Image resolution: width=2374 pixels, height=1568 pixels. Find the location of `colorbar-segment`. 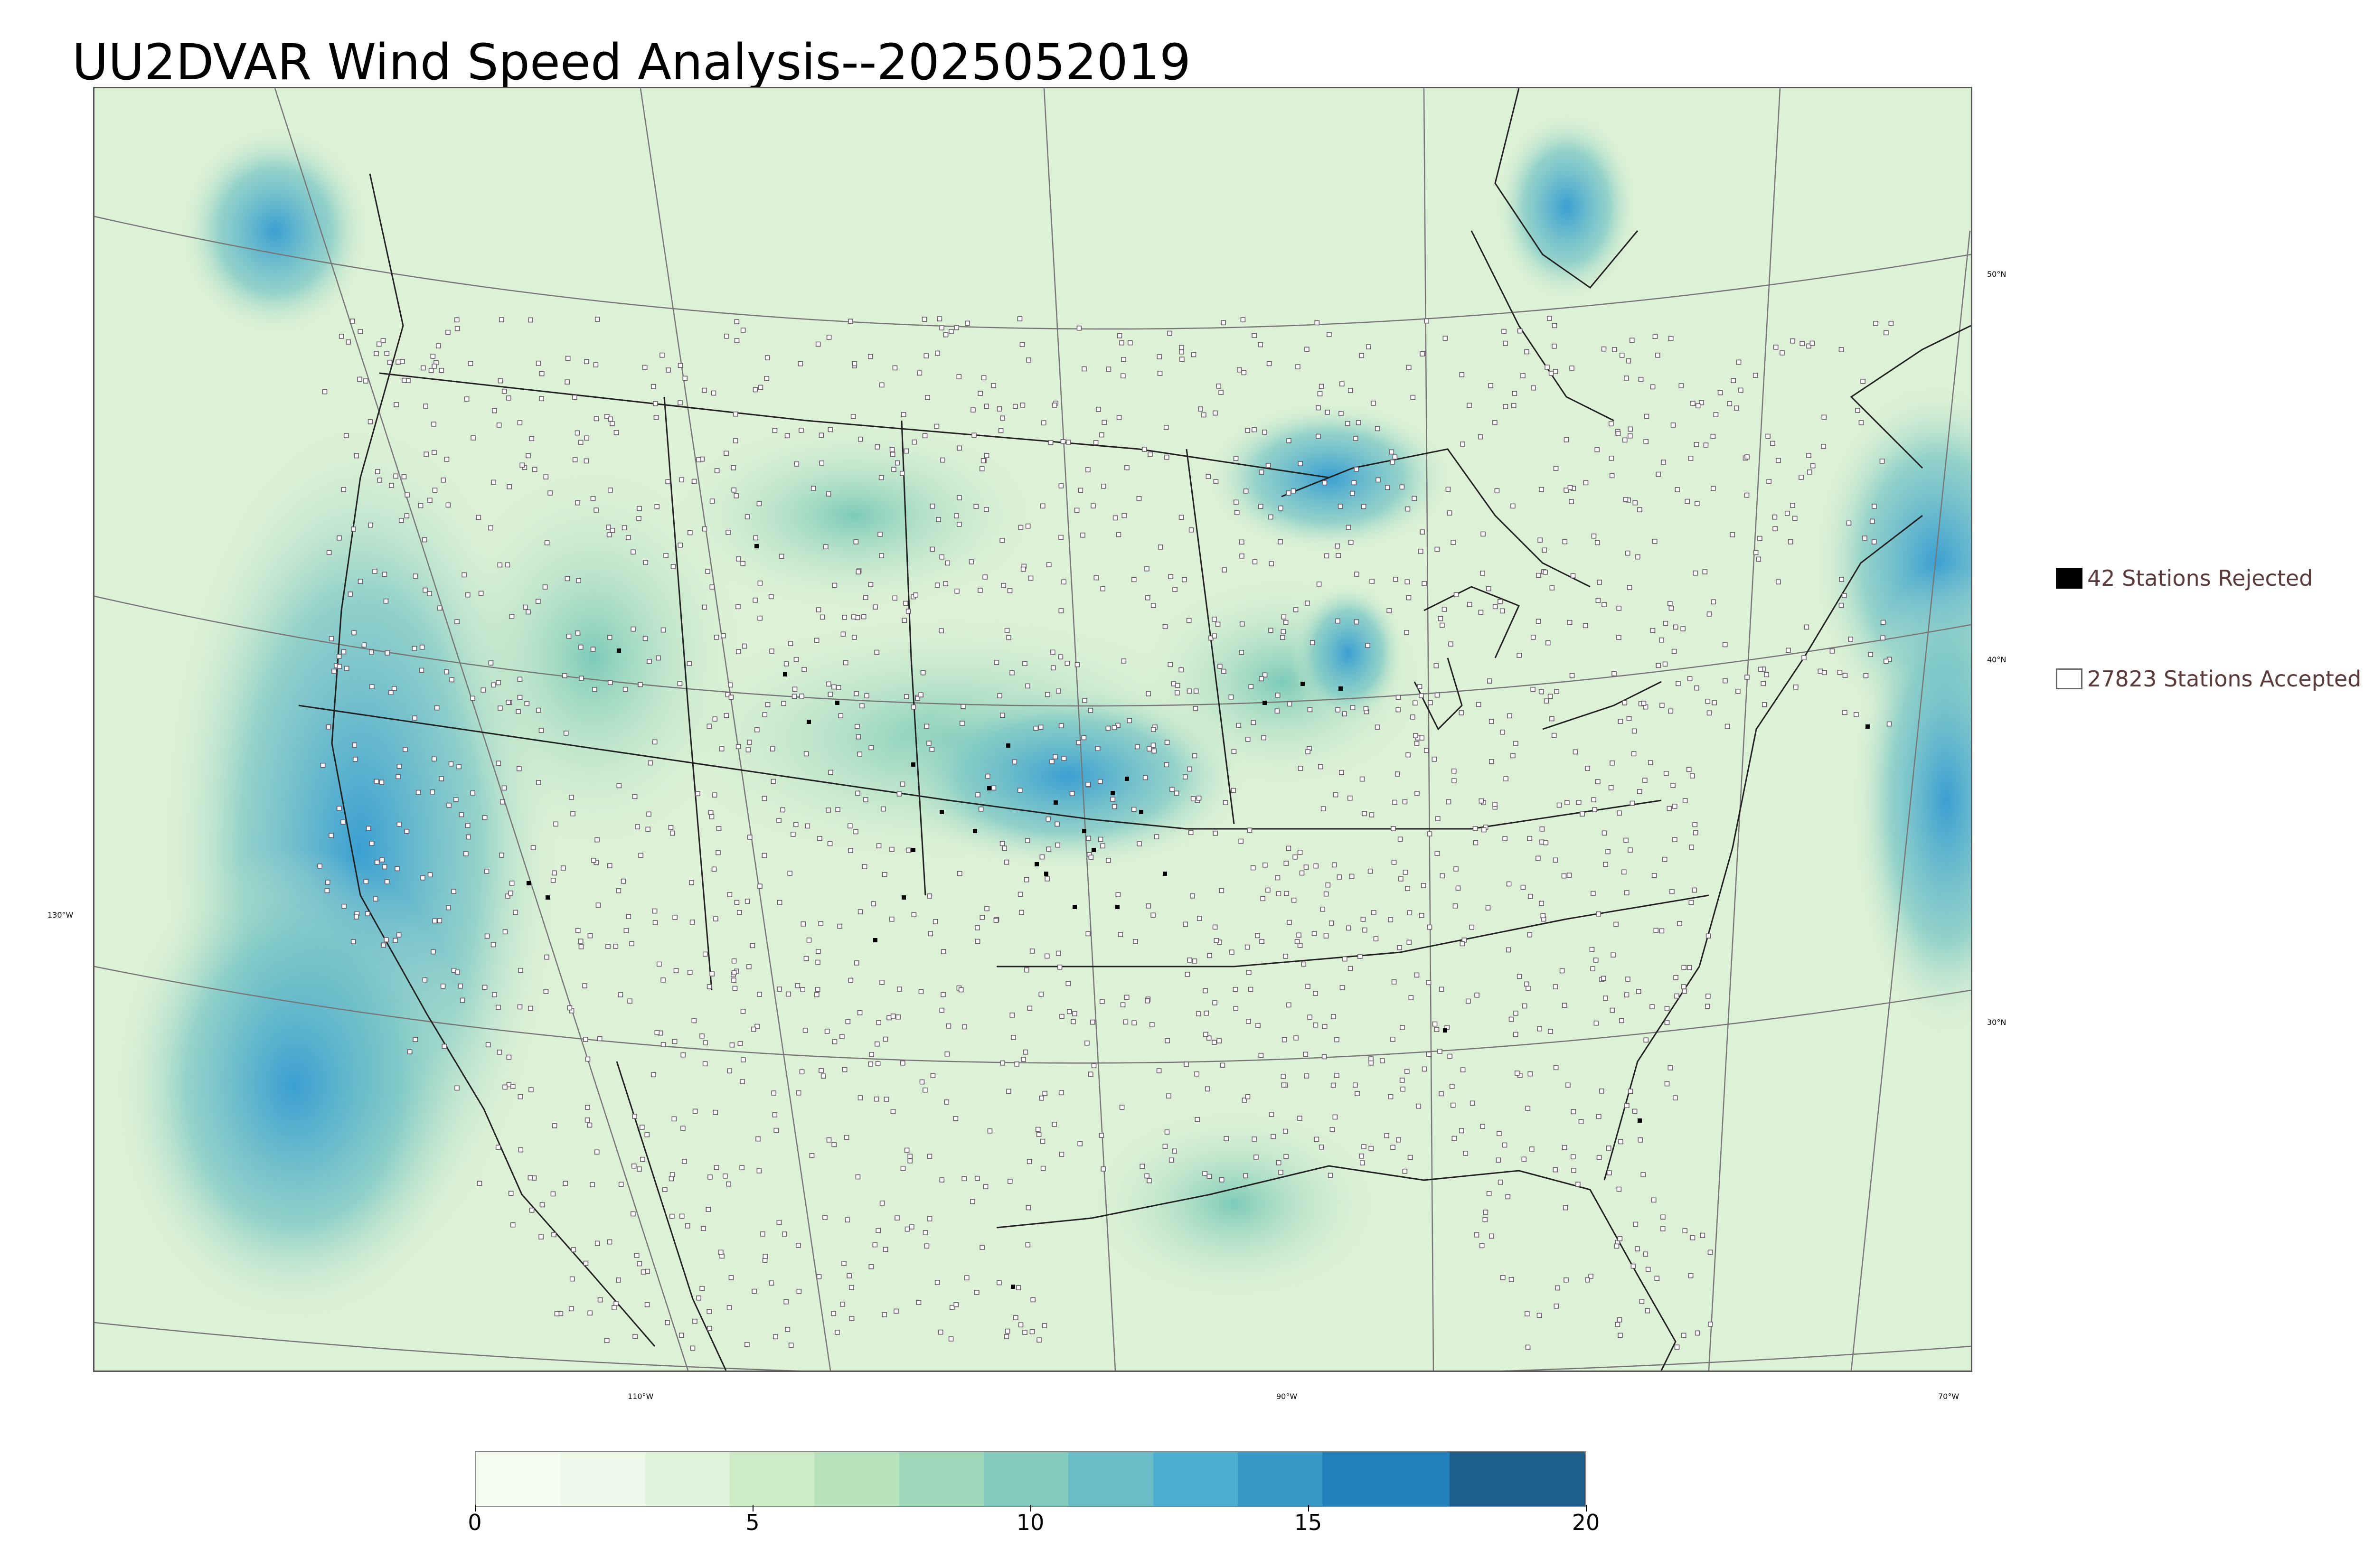

colorbar-segment is located at coordinates (602, 1479).